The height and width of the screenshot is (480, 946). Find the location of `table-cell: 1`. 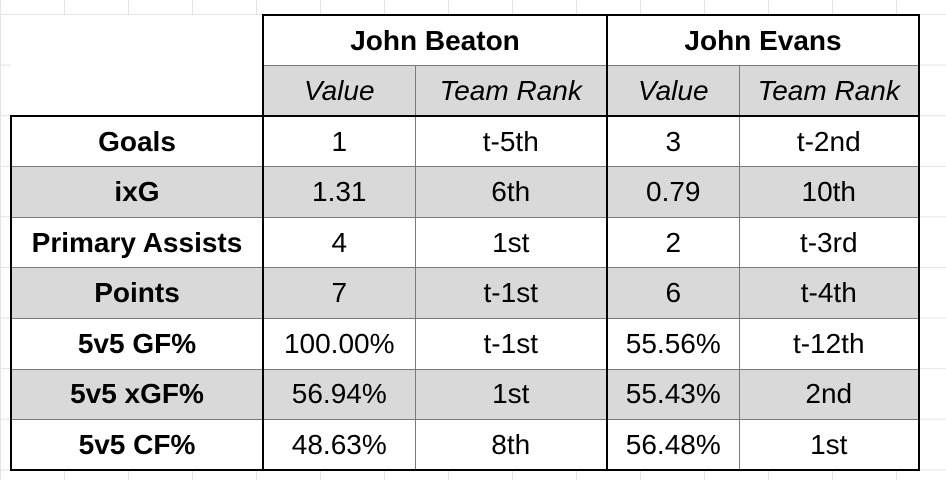

table-cell: 1 is located at coordinates (339, 141).